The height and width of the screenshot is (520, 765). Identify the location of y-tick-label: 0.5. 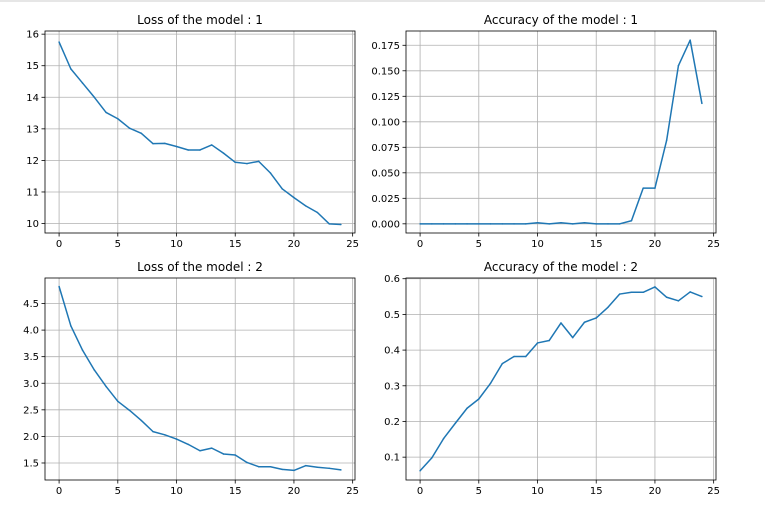
(392, 315).